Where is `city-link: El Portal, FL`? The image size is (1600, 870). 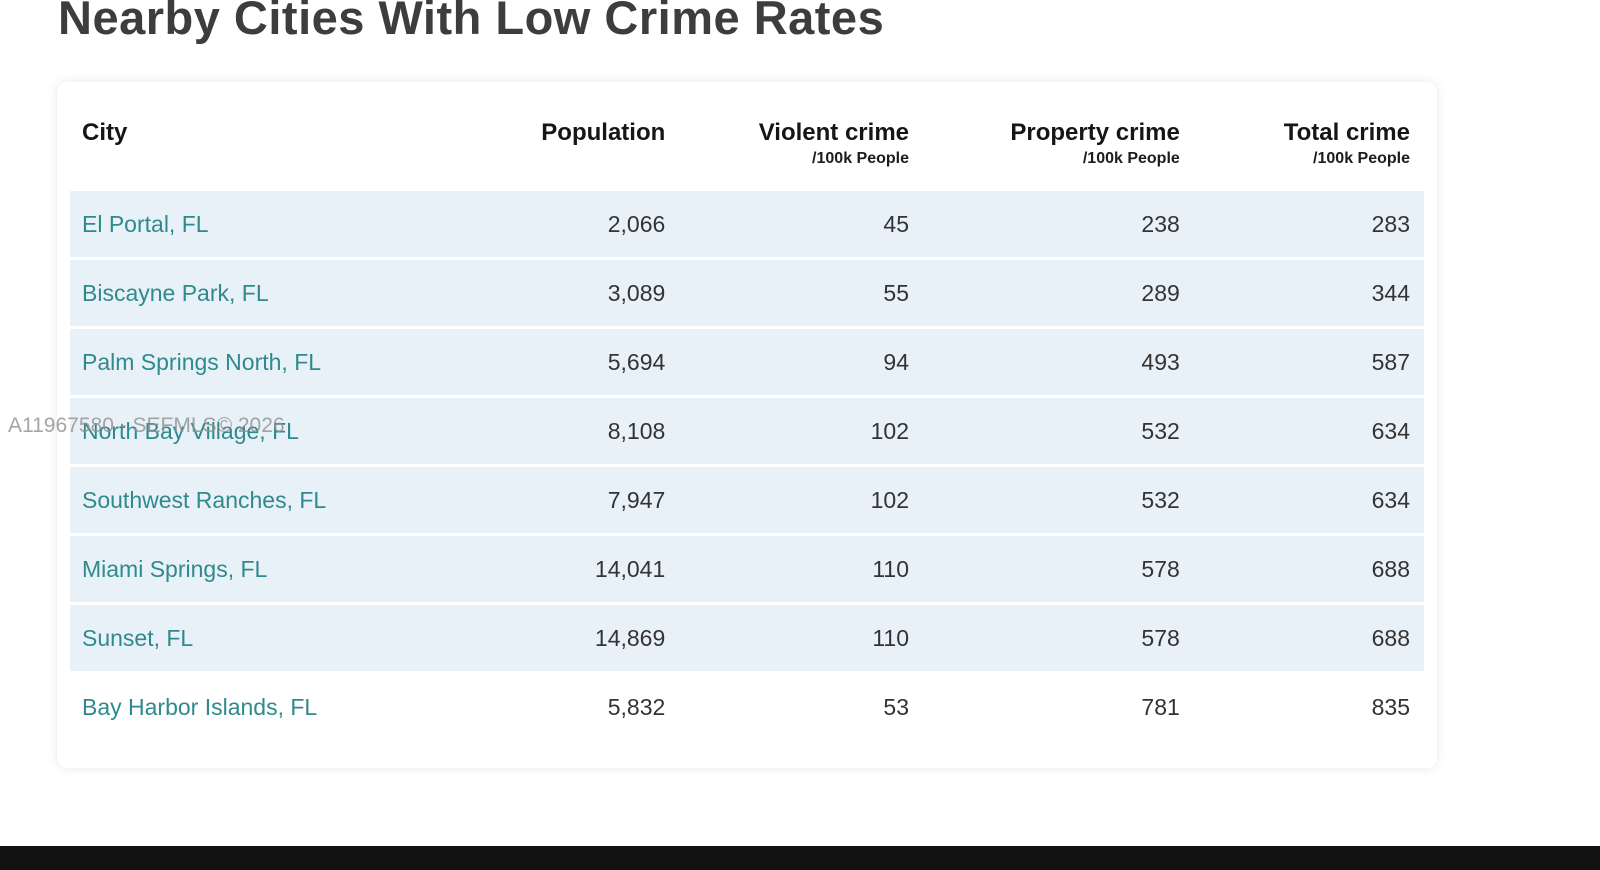
city-link: El Portal, FL is located at coordinates (145, 223).